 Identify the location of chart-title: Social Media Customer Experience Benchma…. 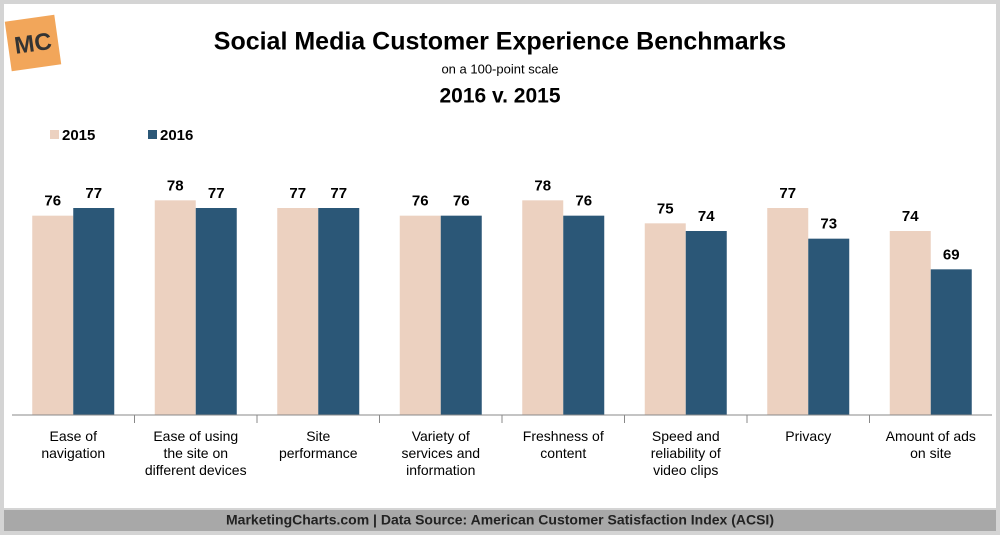
(500, 42).